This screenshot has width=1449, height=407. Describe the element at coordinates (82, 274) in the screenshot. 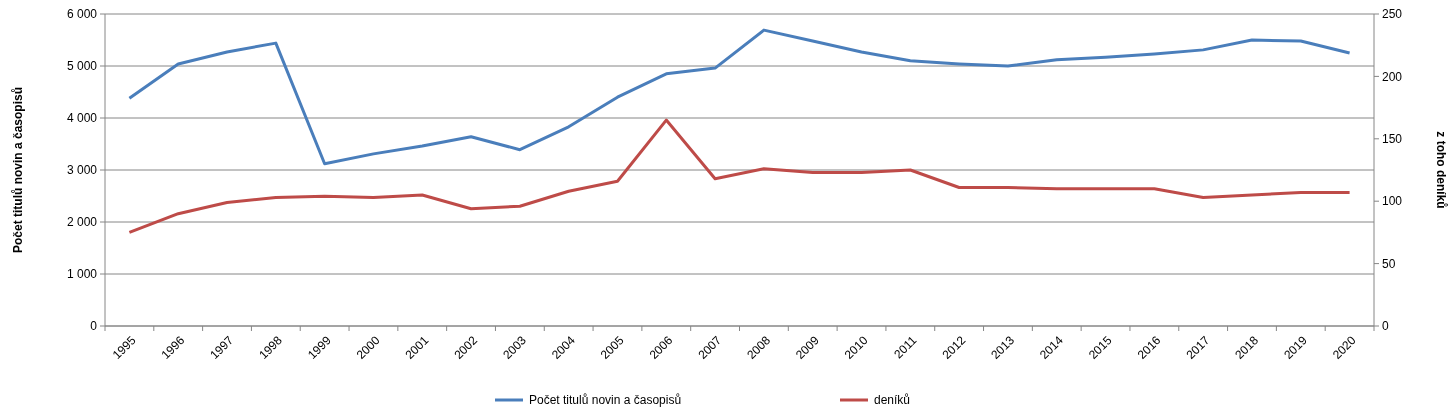

I see `y-tick-label: 1 000` at that location.